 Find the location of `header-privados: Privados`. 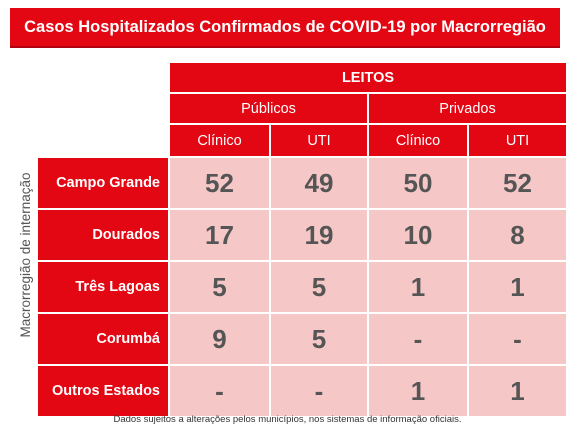

header-privados: Privados is located at coordinates (467, 108).